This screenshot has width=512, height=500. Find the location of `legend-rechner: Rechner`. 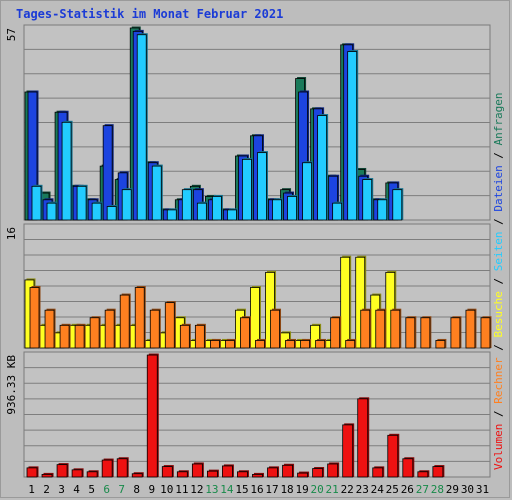

legend-rechner: Rechner is located at coordinates (498, 380).